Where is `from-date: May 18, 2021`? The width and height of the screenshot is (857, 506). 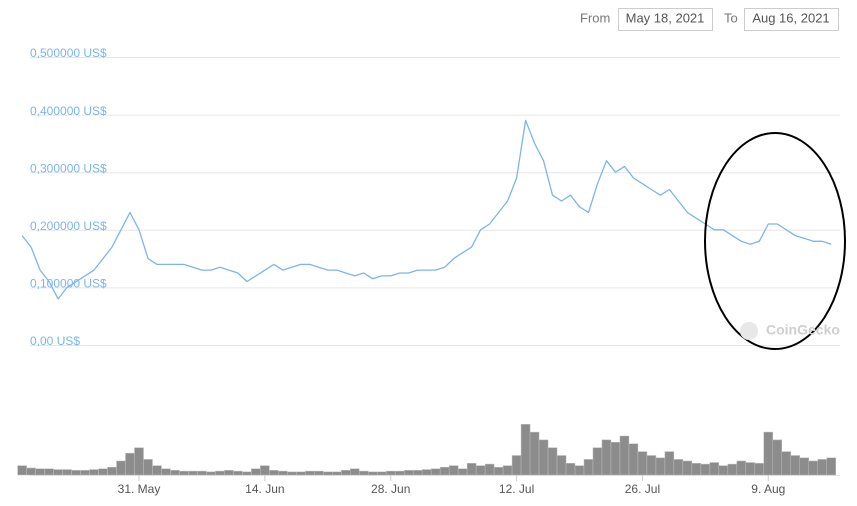
from-date: May 18, 2021 is located at coordinates (665, 17).